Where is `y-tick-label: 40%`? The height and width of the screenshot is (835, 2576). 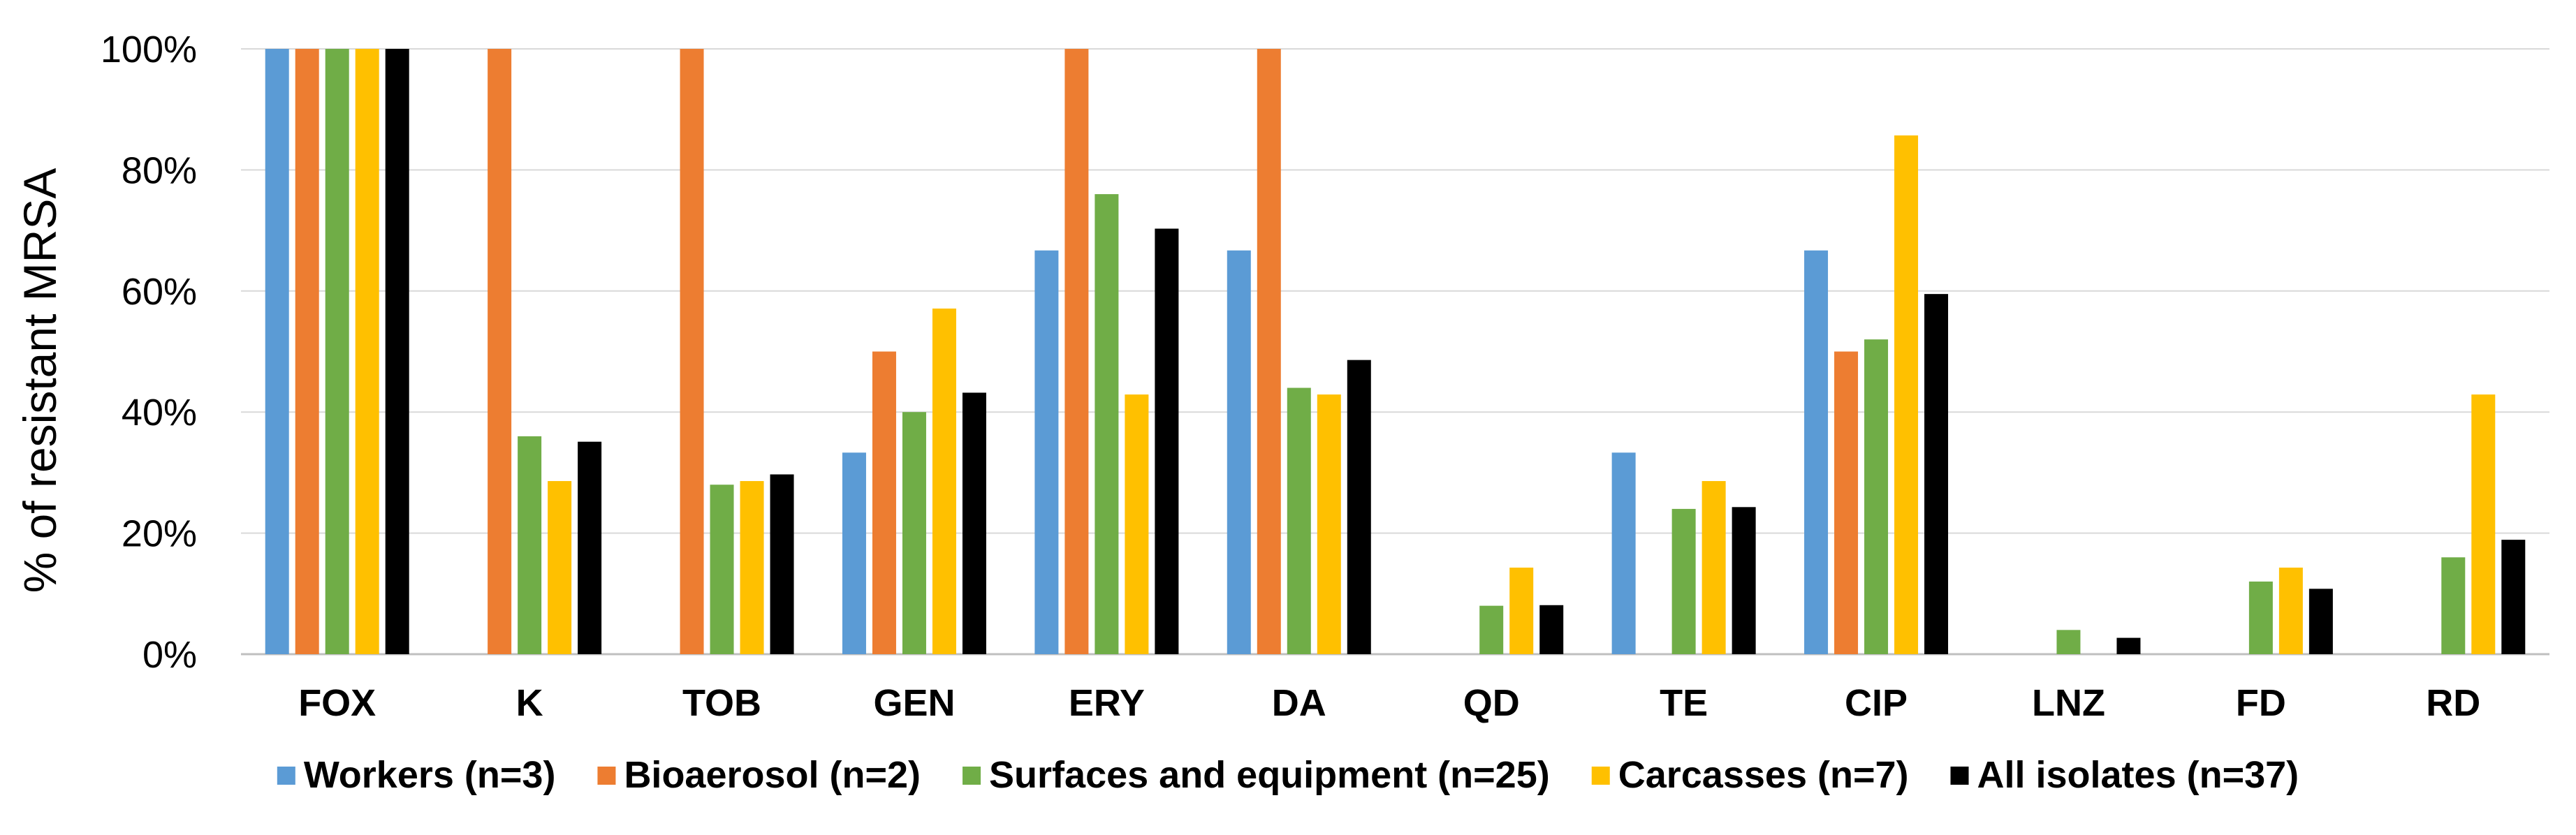
y-tick-label: 40% is located at coordinates (159, 413).